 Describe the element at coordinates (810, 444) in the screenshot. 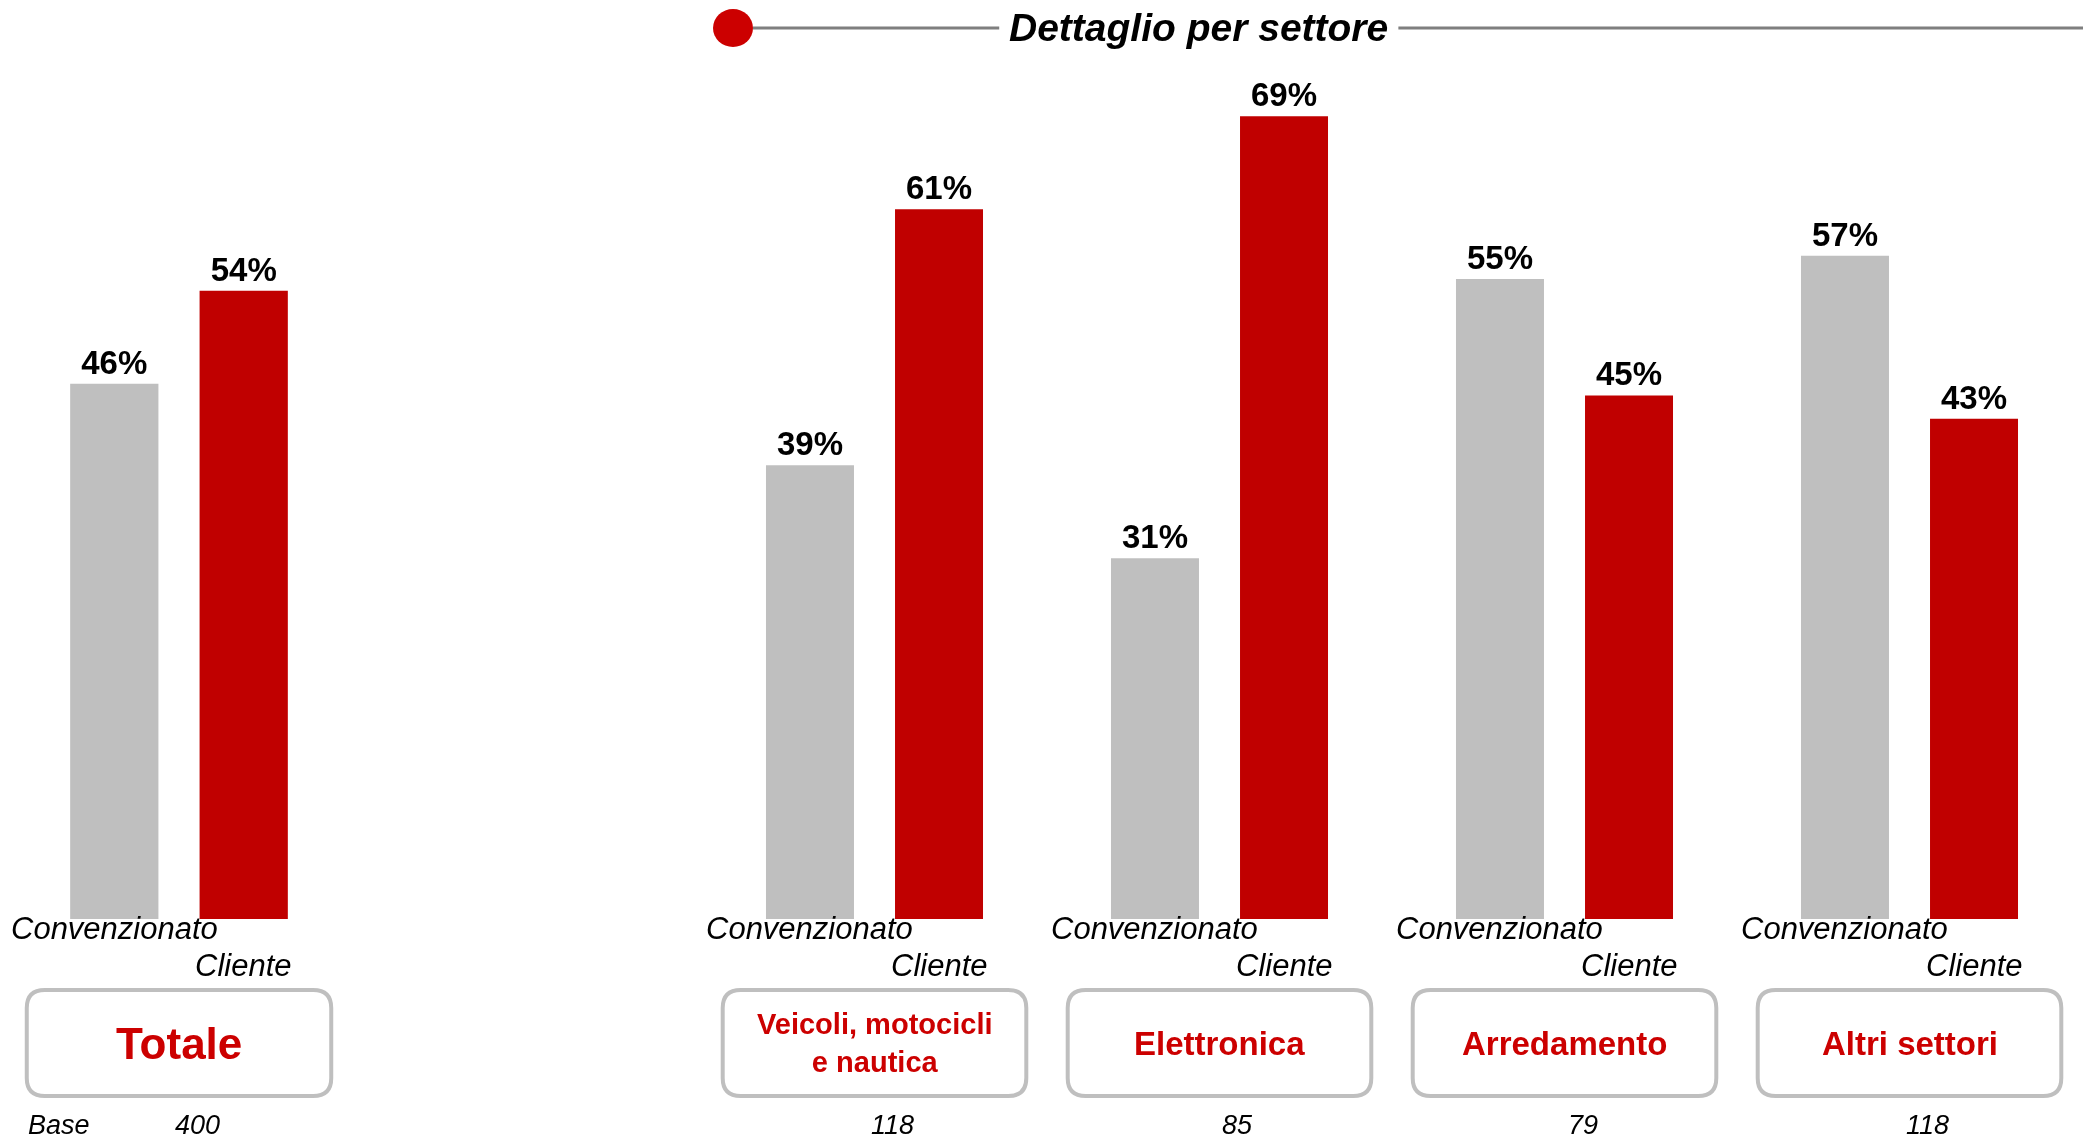

I see `data-label: 39%` at that location.